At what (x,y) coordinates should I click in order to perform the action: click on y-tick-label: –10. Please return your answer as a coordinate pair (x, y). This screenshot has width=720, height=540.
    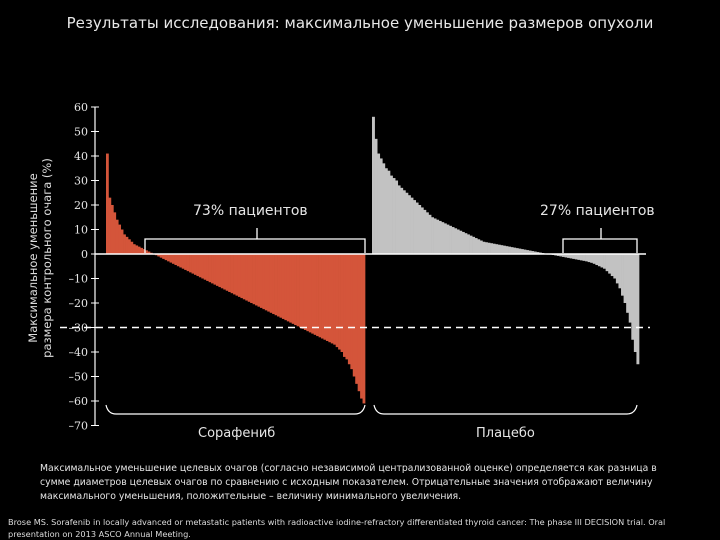
    Looking at the image, I should click on (79, 279).